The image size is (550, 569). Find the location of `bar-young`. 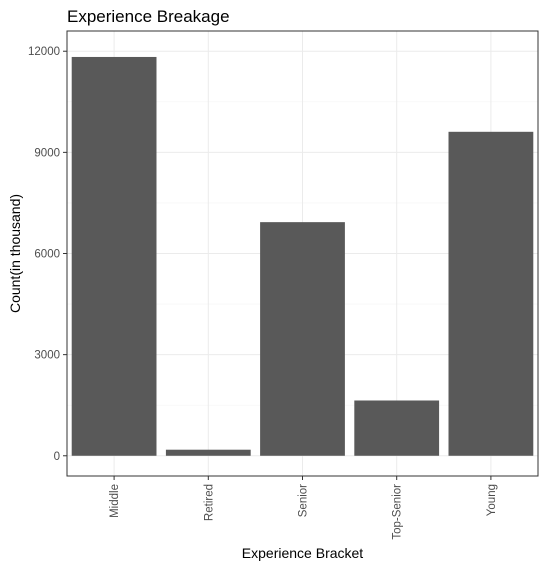

bar-young is located at coordinates (491, 293).